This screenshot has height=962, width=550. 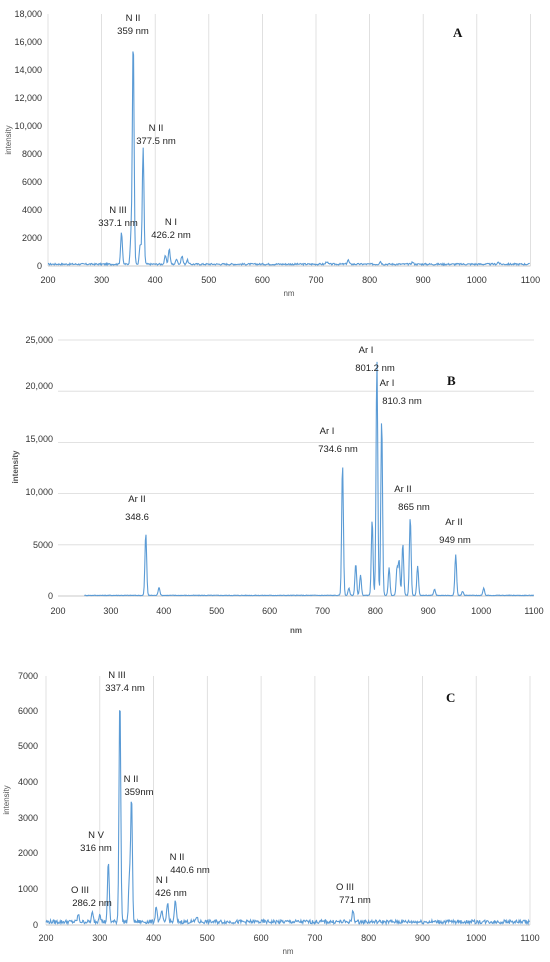 What do you see at coordinates (116, 675) in the screenshot?
I see `panel-c-peak-label: N III` at bounding box center [116, 675].